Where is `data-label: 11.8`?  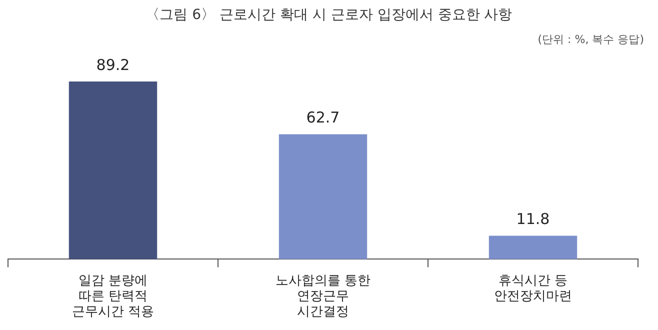 data-label: 11.8 is located at coordinates (533, 219).